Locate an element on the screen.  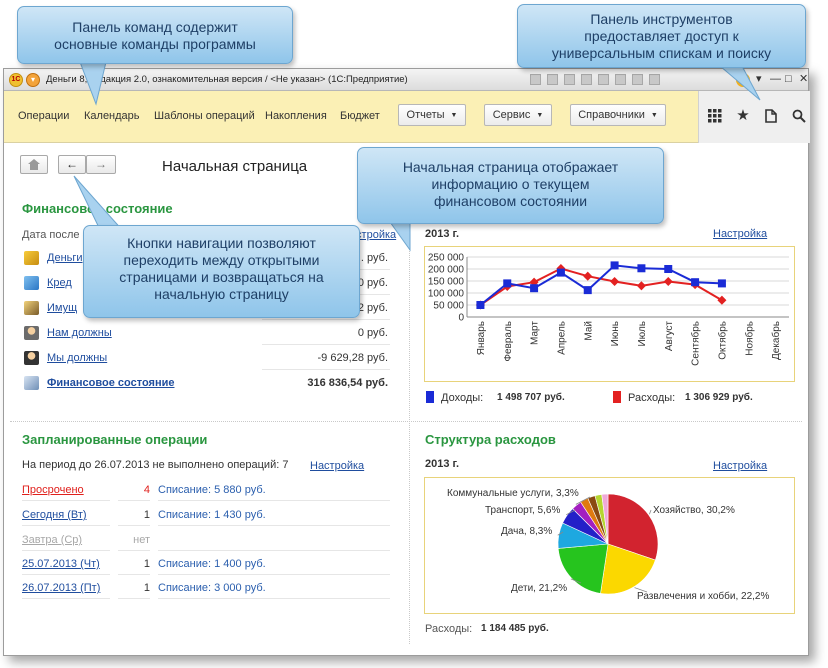
chevron-down-icon: ▼ is located at coordinates (540, 115).